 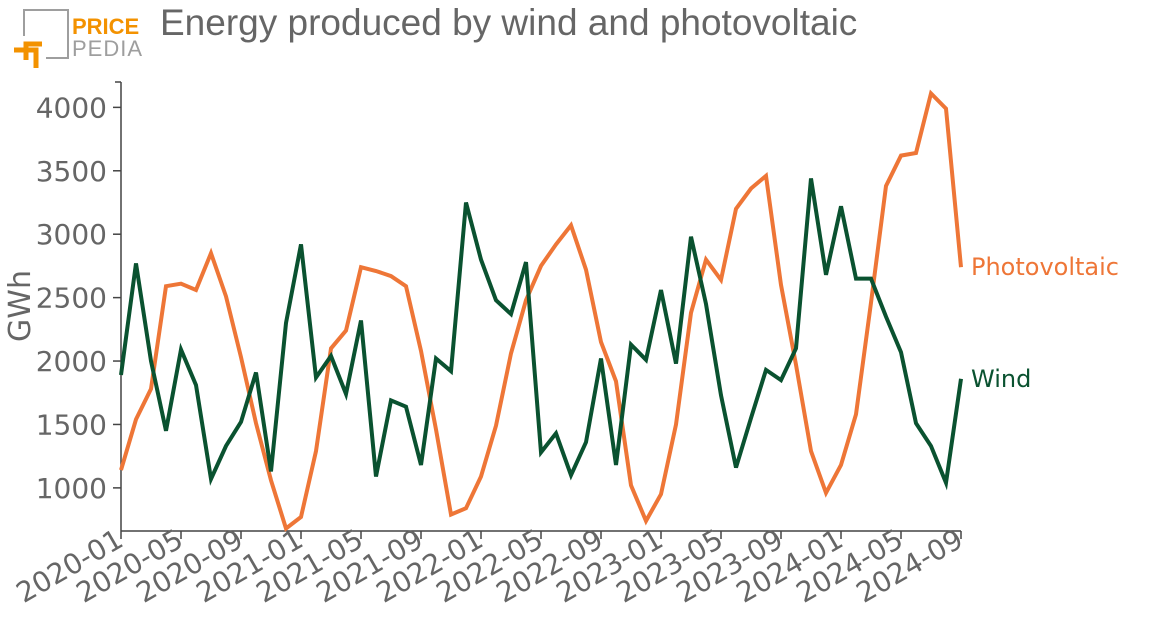 What do you see at coordinates (71, 234) in the screenshot?
I see `y-tick-label: 3000` at bounding box center [71, 234].